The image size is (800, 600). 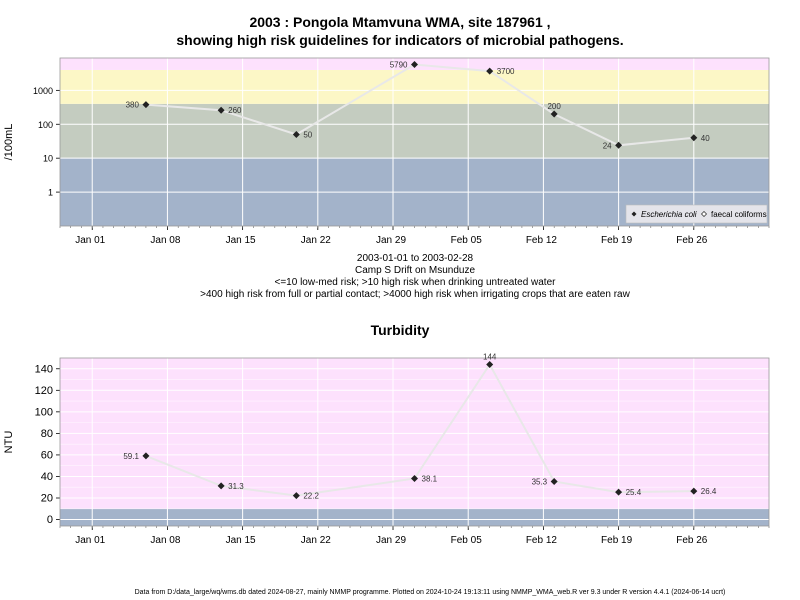 I want to click on y-tick-label: 140, so click(x=44, y=369).